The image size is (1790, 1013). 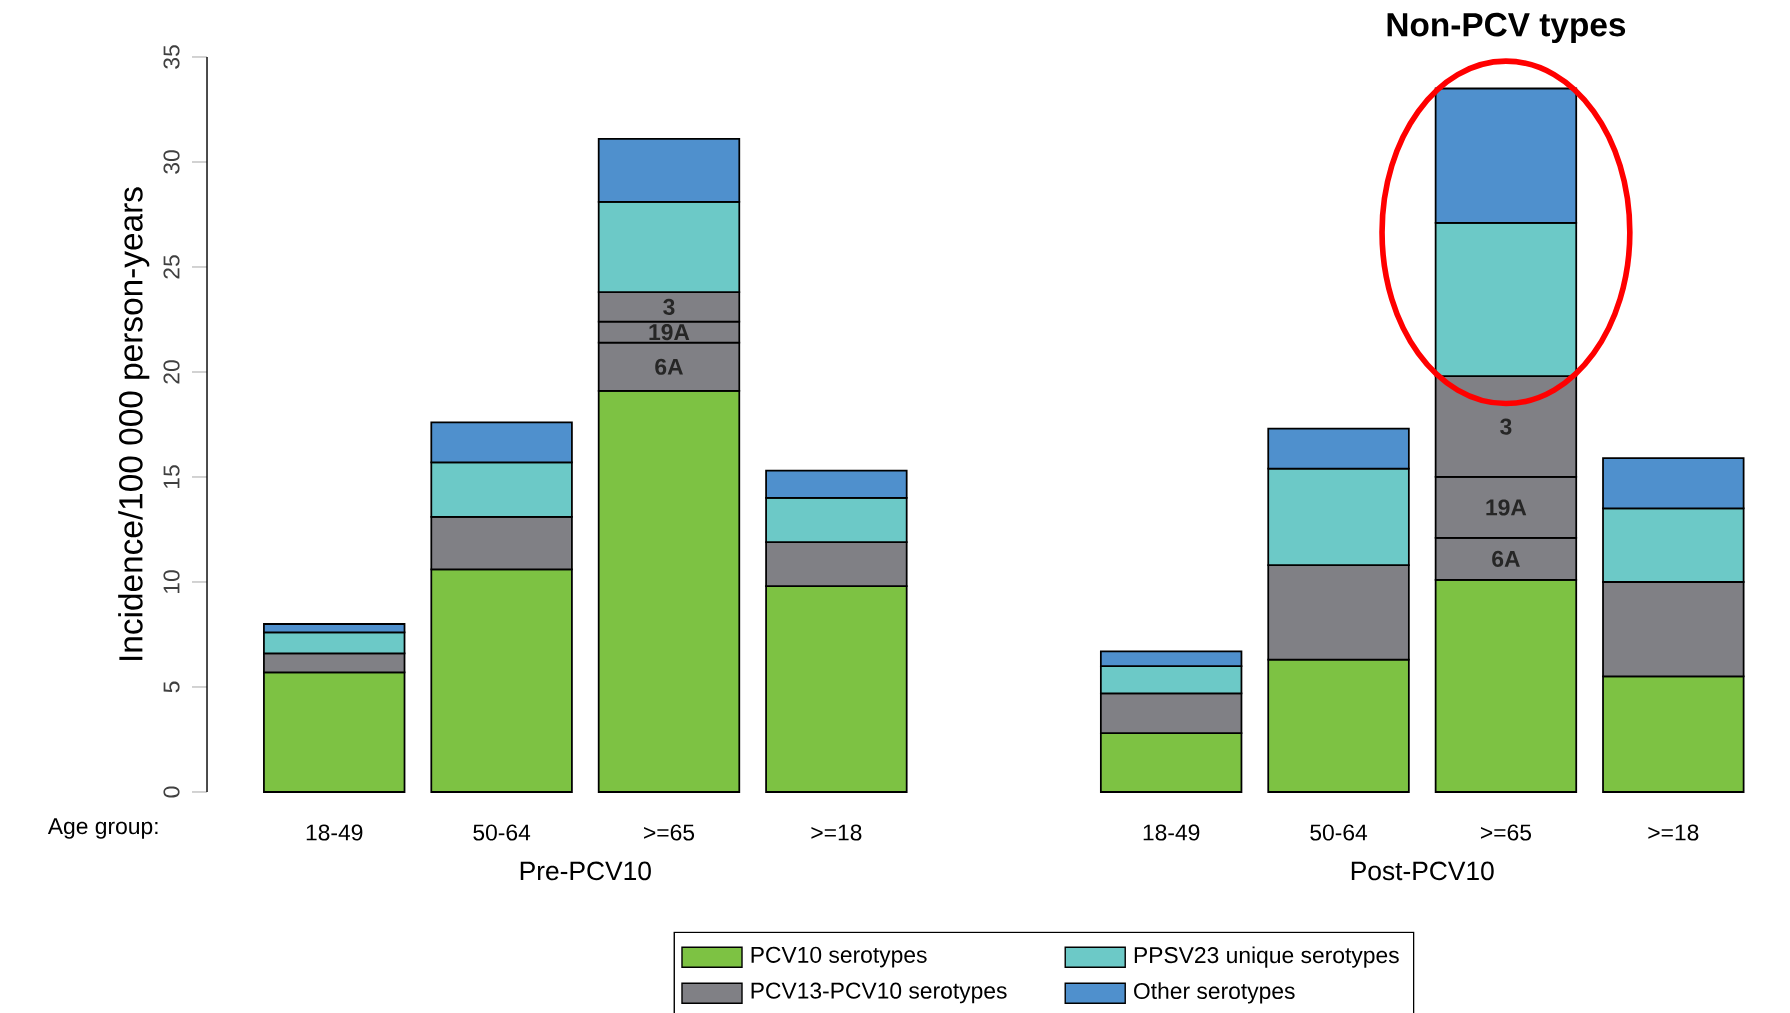 I want to click on y-axis-title: Incidence/100 000 person-years, so click(x=134, y=423).